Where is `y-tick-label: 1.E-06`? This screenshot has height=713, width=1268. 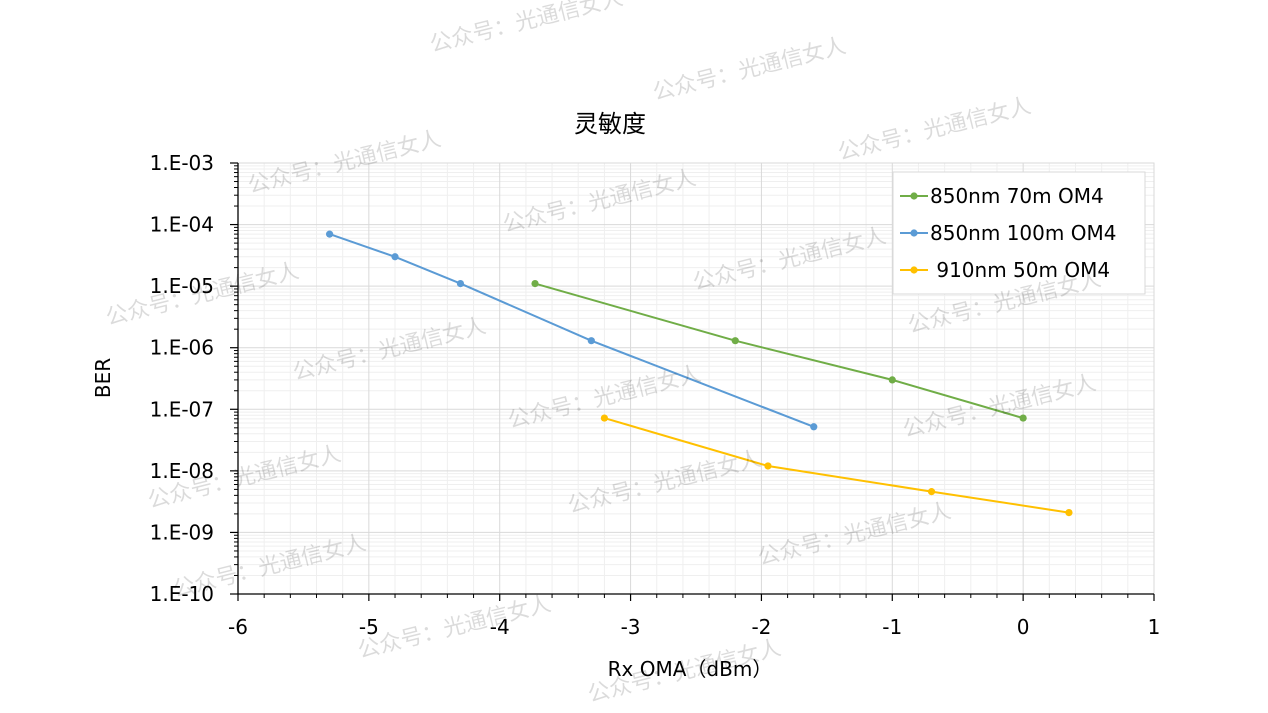
y-tick-label: 1.E-06 is located at coordinates (182, 348).